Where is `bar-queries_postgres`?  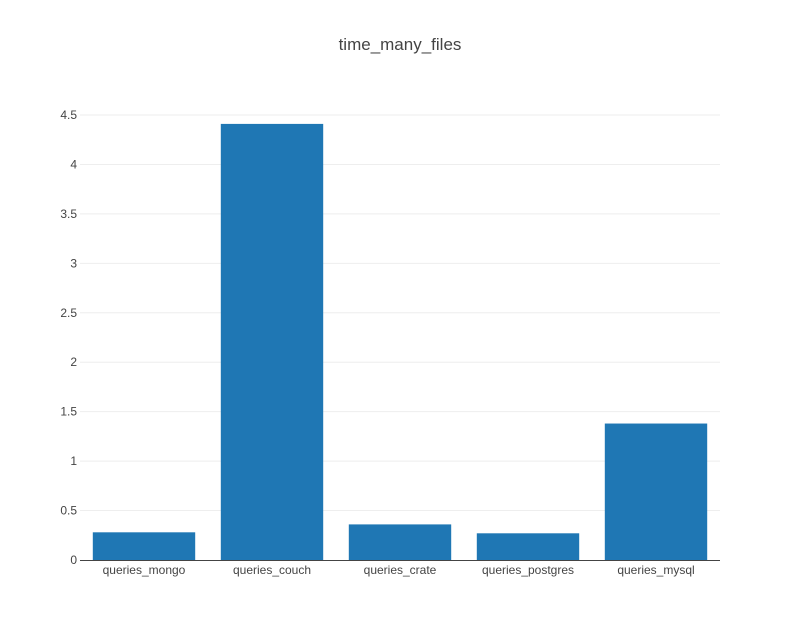 bar-queries_postgres is located at coordinates (528, 546).